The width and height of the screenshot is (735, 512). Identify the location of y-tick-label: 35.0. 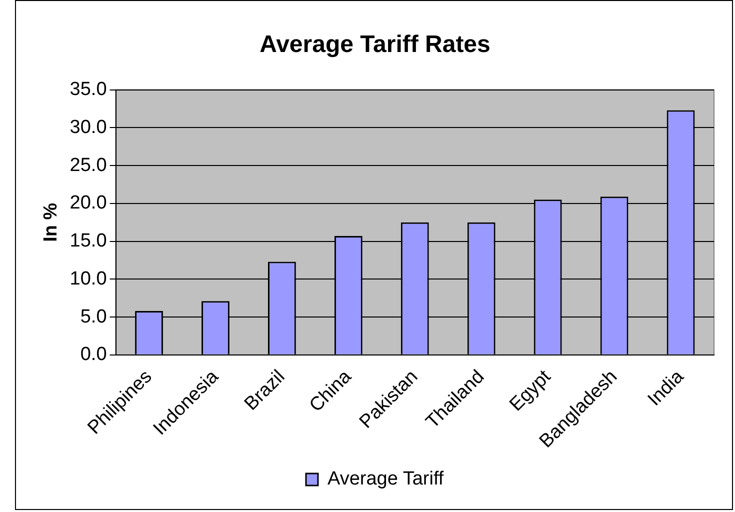
(88, 89).